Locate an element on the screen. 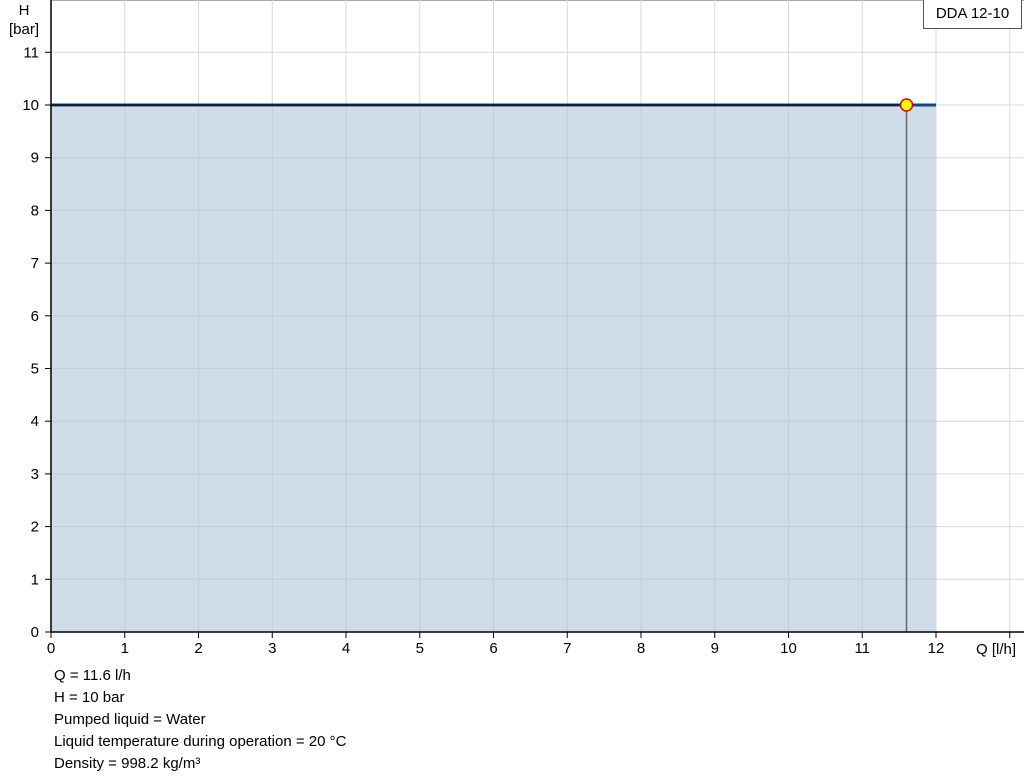 This screenshot has height=781, width=1024. y-tick-label: 4 is located at coordinates (35, 421).